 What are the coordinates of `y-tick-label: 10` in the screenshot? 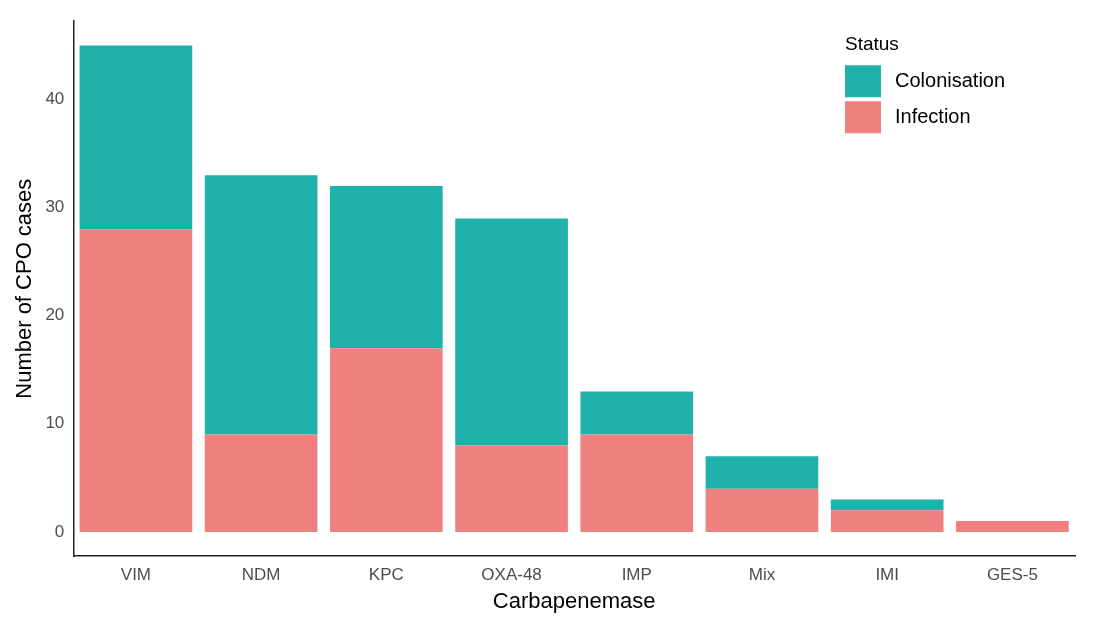 It's located at (55, 423).